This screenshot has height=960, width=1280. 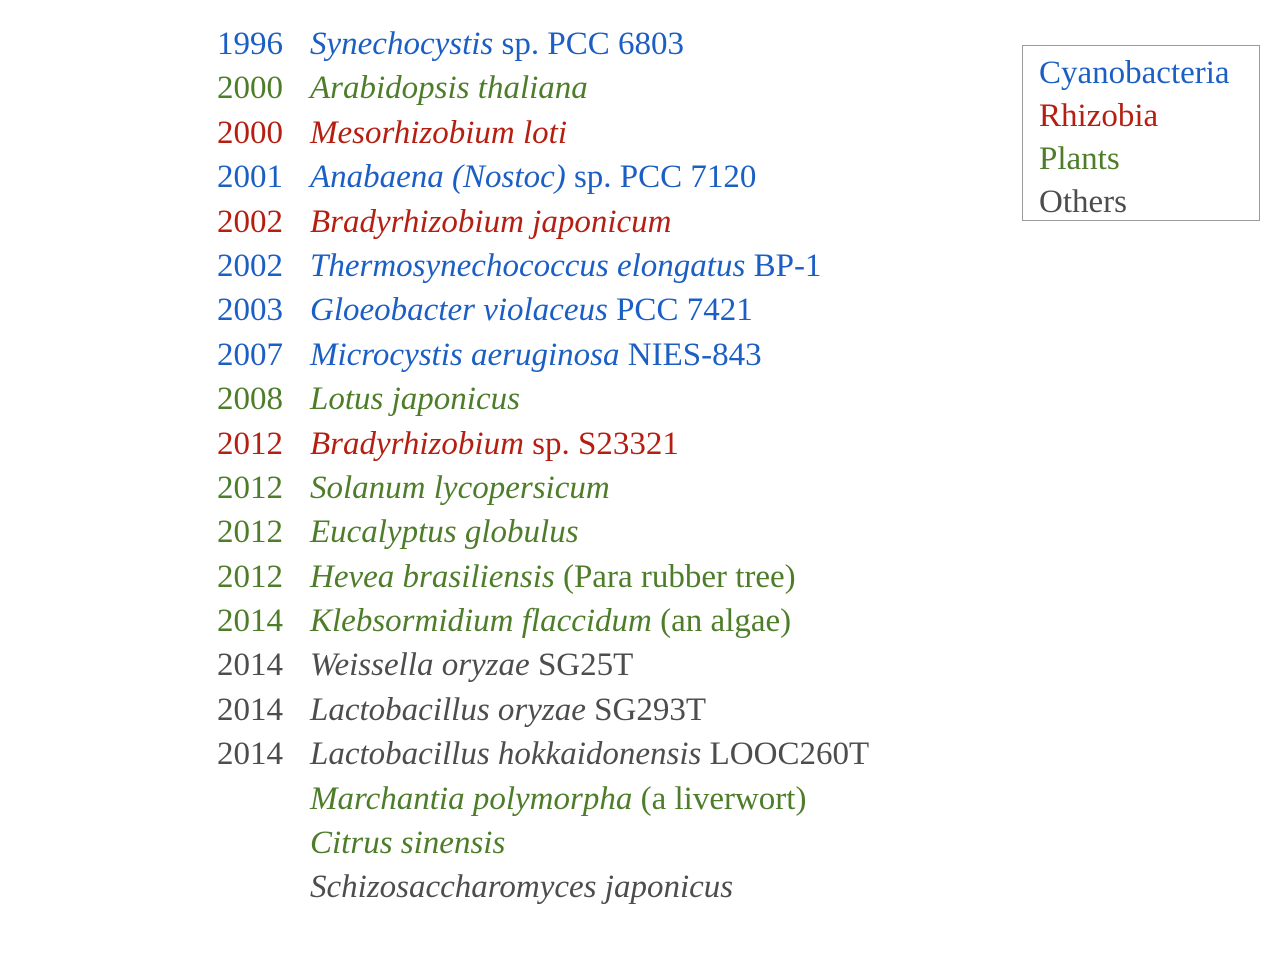 I want to click on organism-name: Bradyrhizobium japonicum, so click(x=491, y=221).